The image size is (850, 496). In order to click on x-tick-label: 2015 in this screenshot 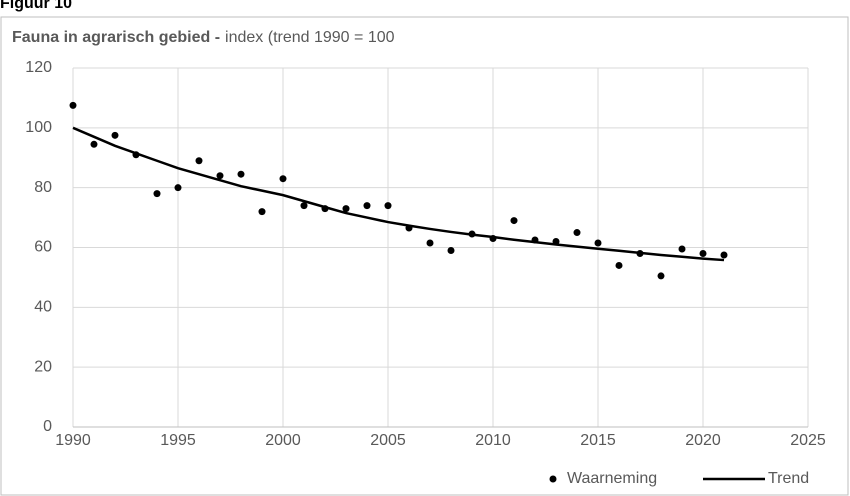, I will do `click(598, 440)`.